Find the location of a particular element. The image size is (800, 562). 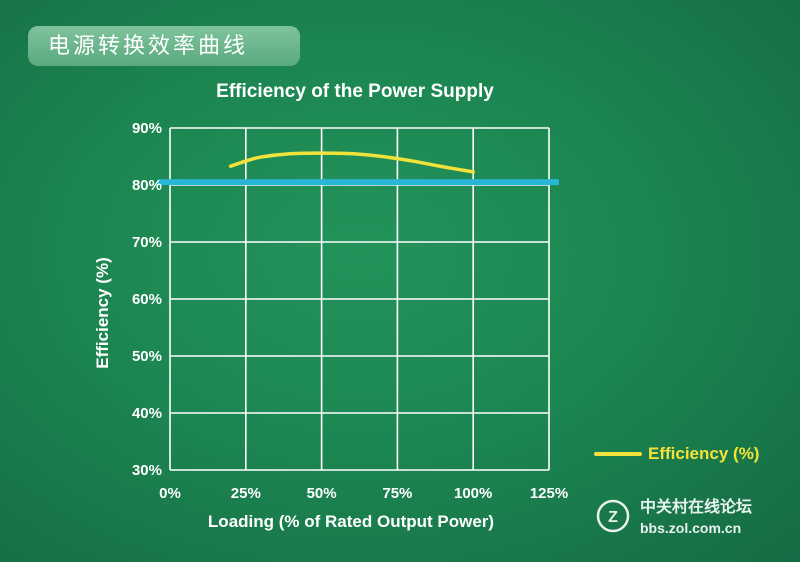

x-tick-label: 75% is located at coordinates (397, 493).